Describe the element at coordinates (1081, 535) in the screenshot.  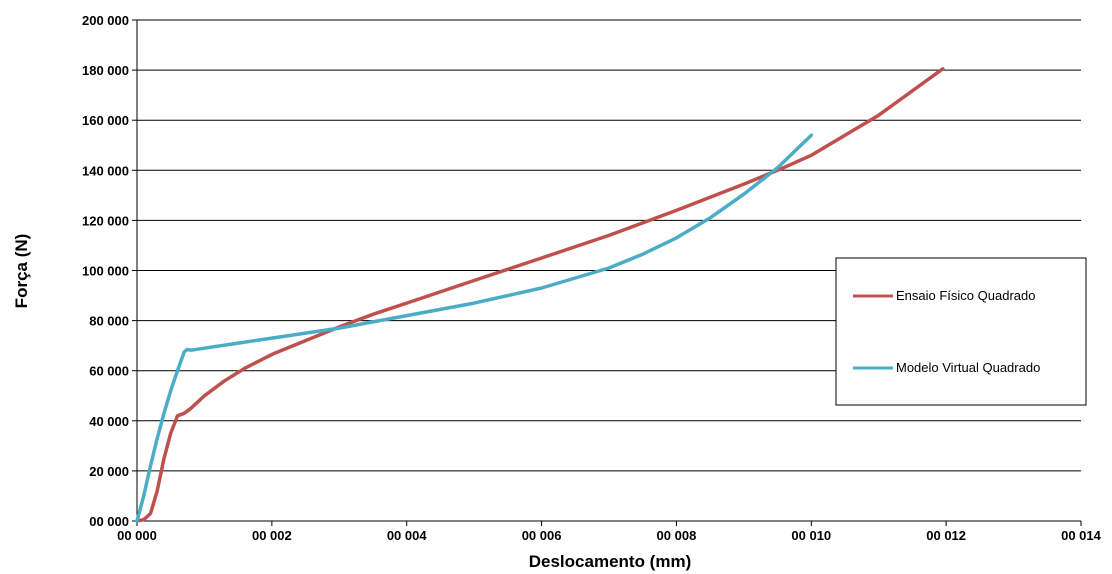
I see `x-tick-label: 00 014` at that location.